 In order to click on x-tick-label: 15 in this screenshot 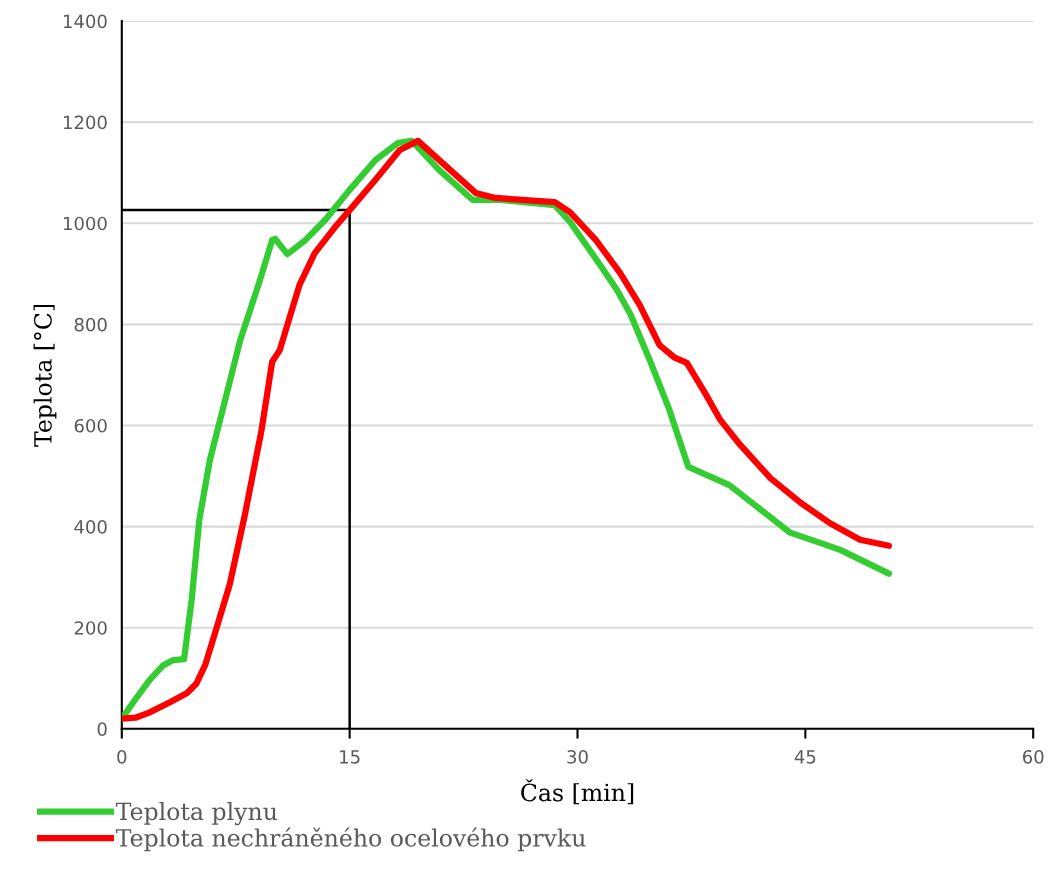, I will do `click(350, 757)`.